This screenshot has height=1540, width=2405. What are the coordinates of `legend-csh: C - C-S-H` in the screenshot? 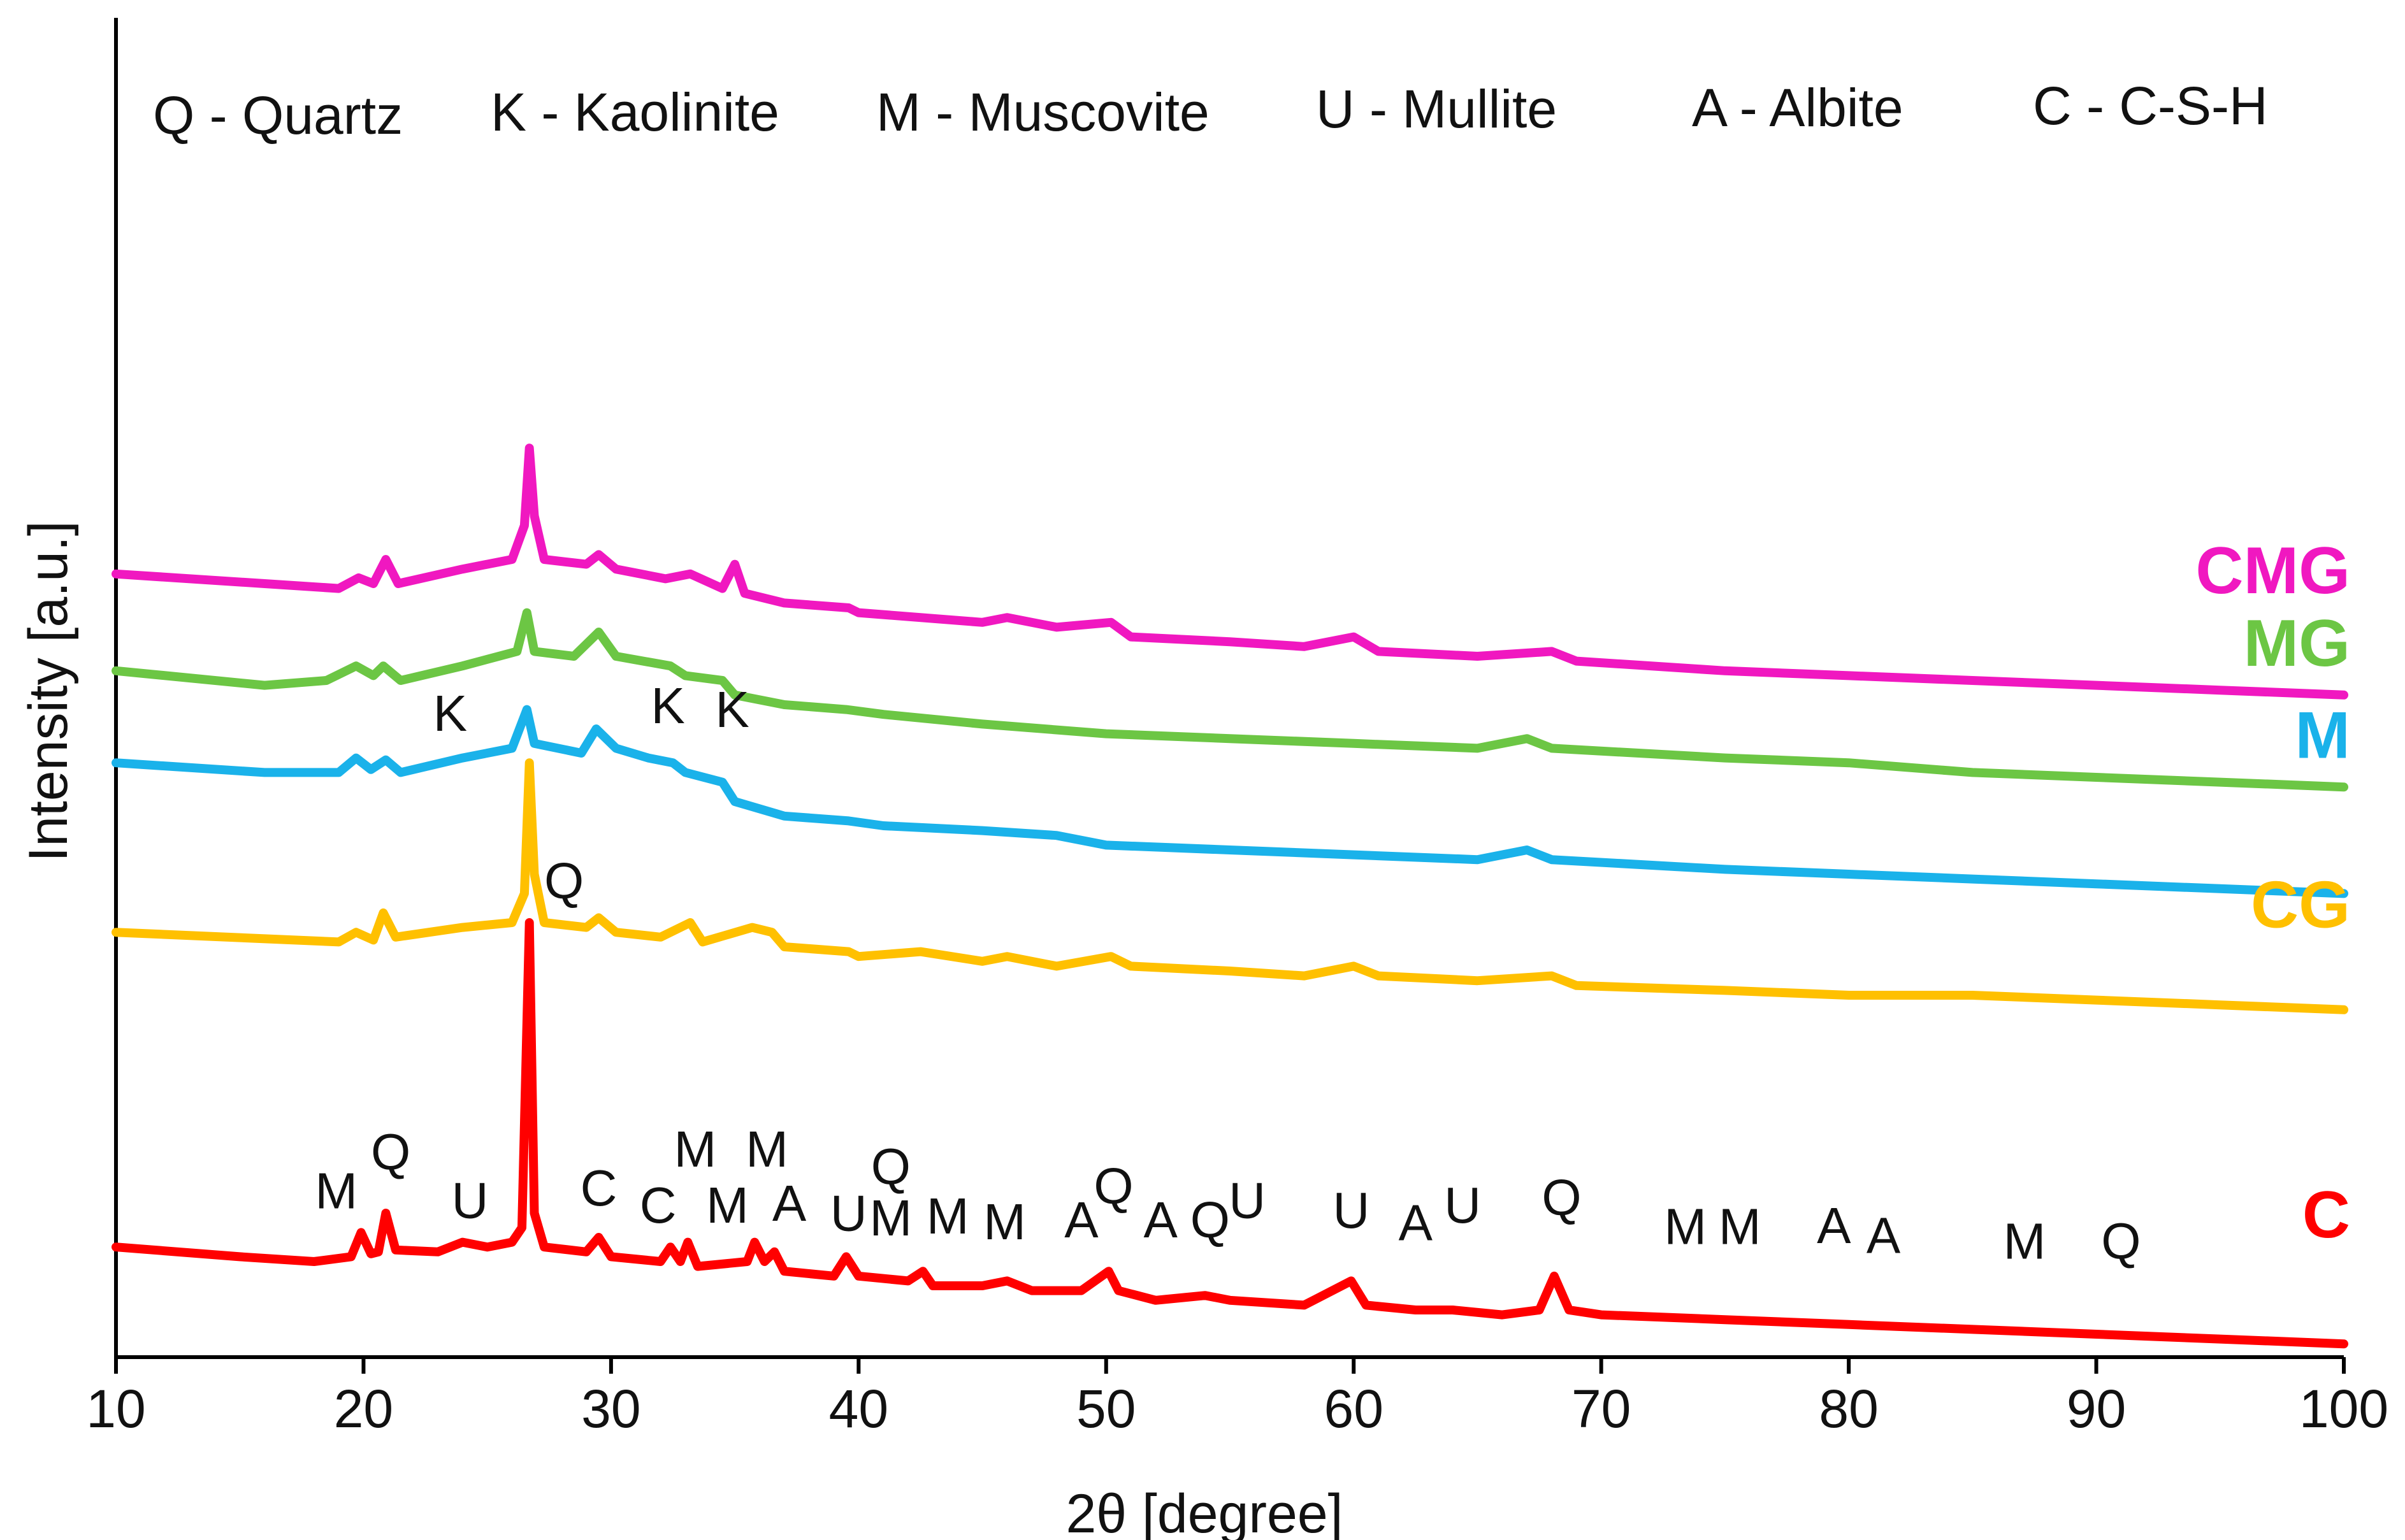 It's located at (2150, 106).